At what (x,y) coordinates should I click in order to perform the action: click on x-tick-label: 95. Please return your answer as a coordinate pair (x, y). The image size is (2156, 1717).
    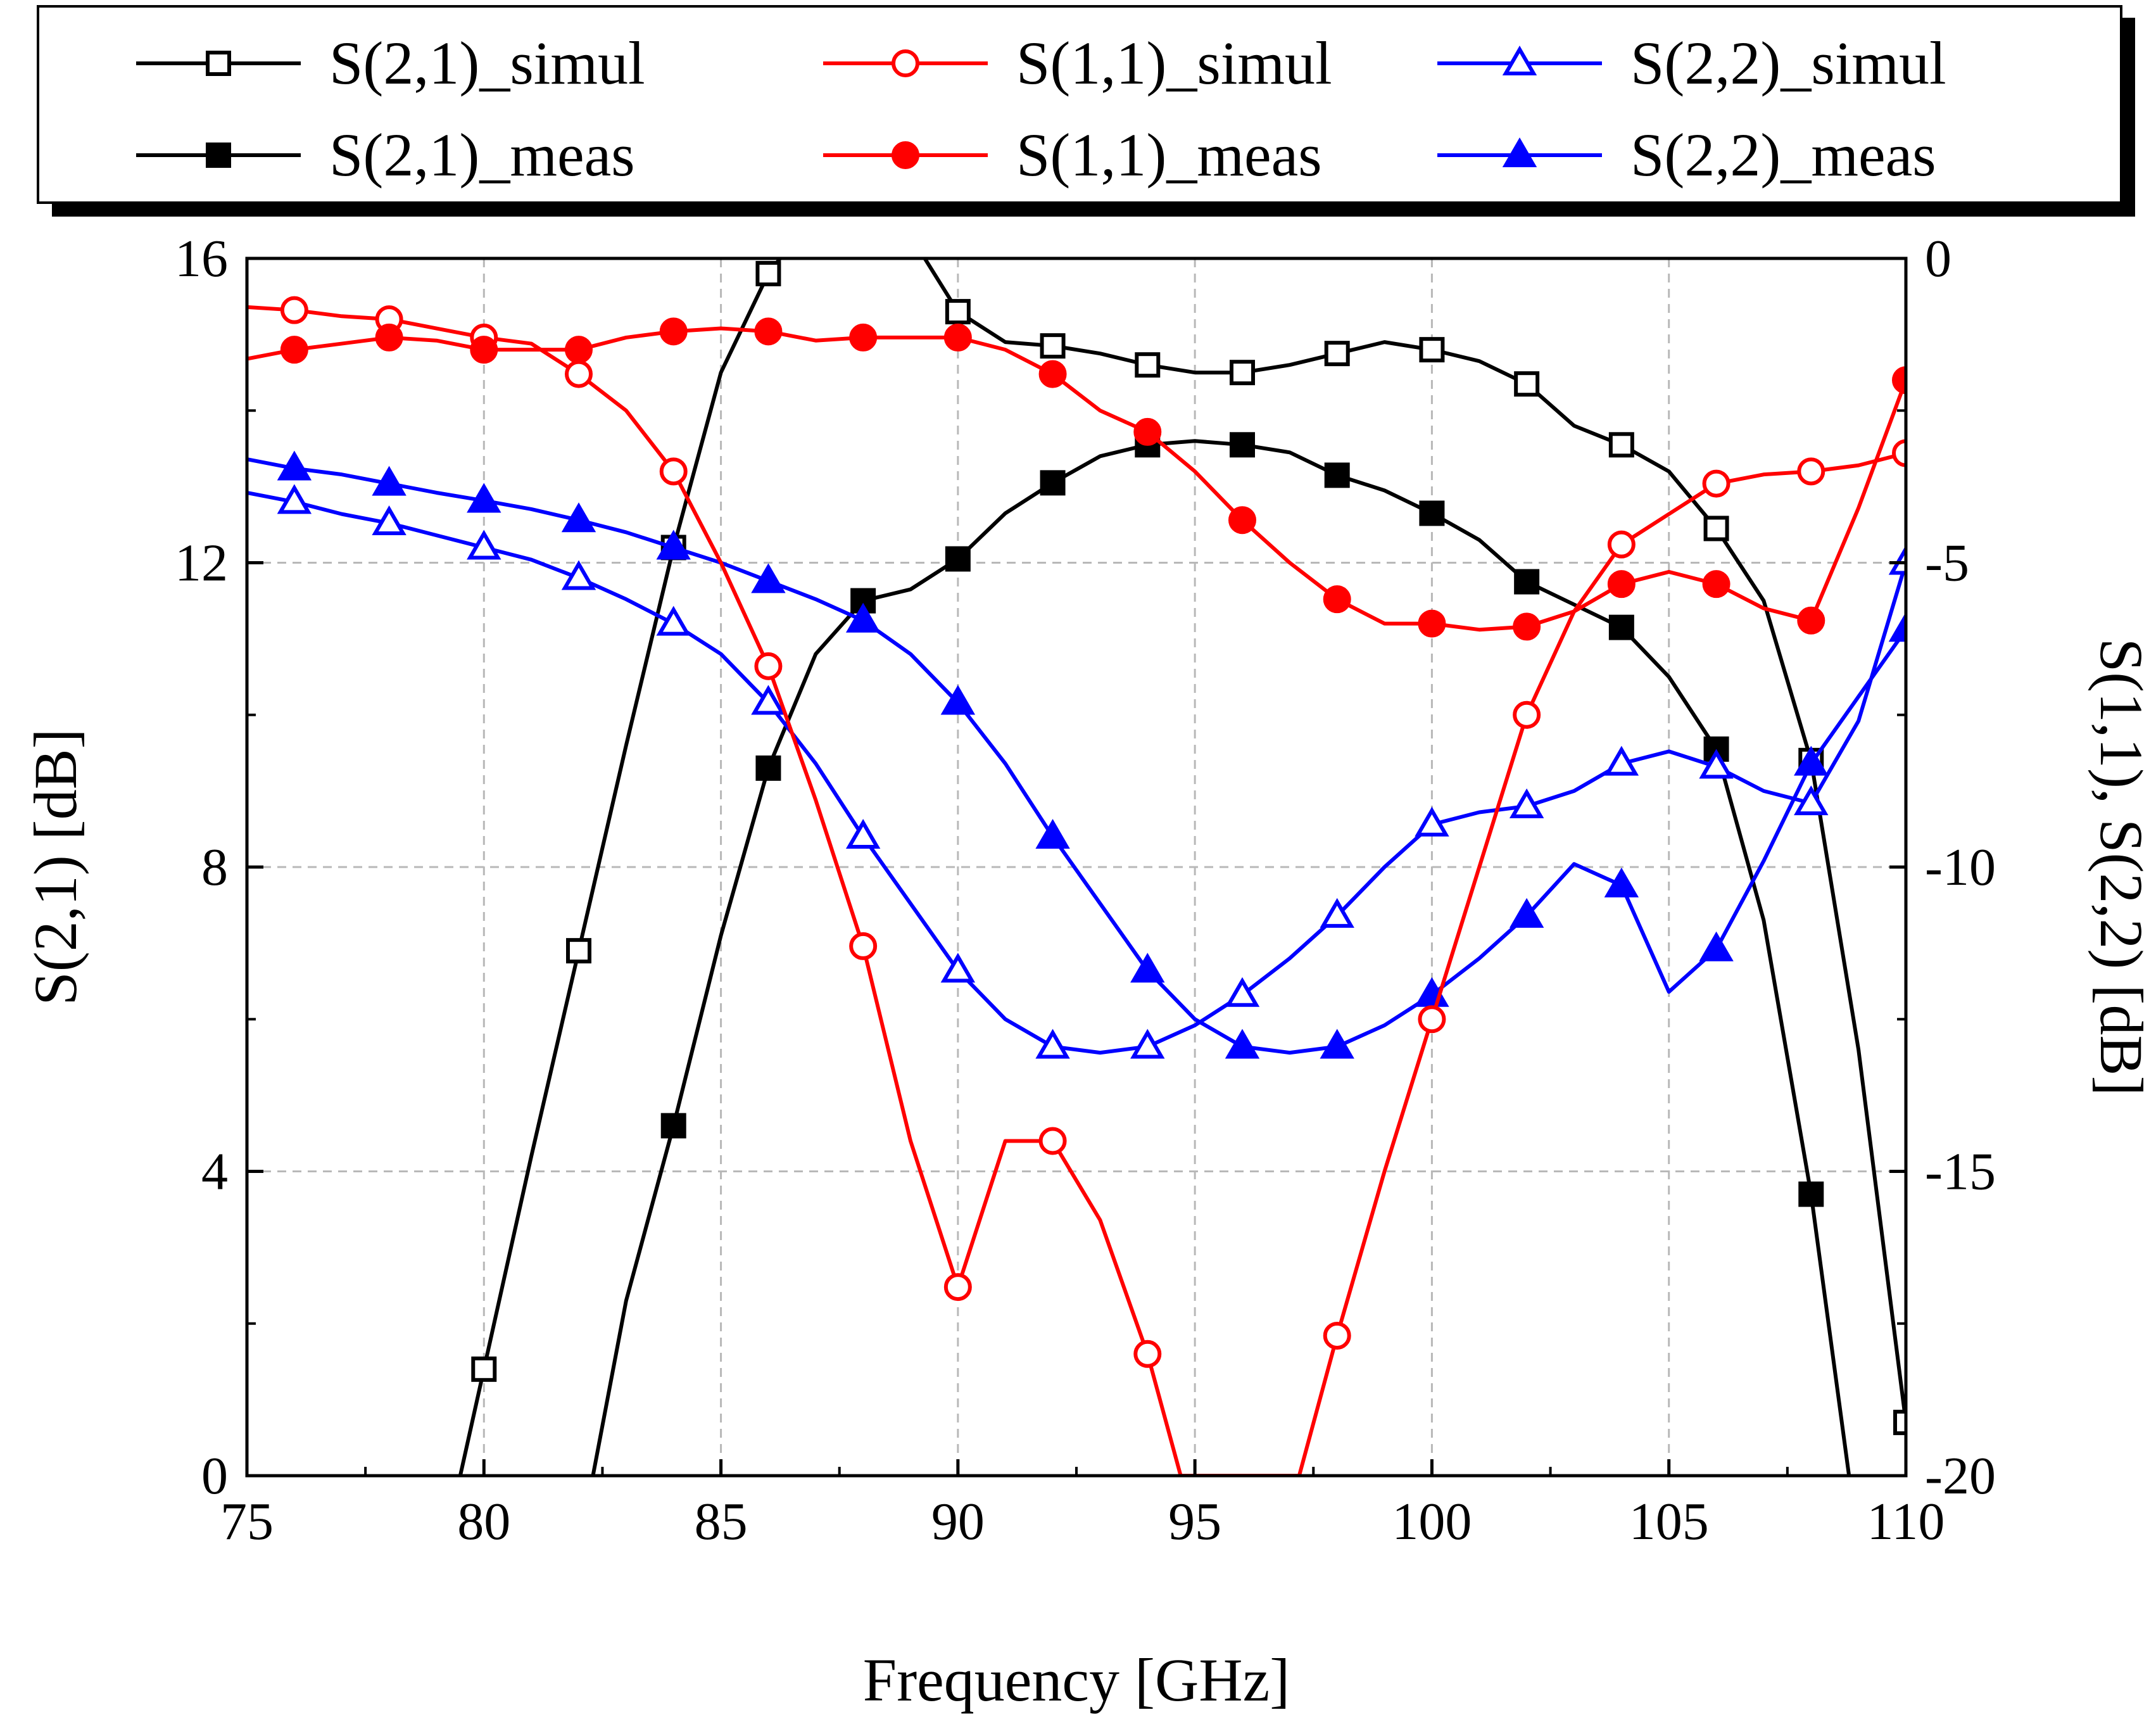
    Looking at the image, I should click on (1194, 1521).